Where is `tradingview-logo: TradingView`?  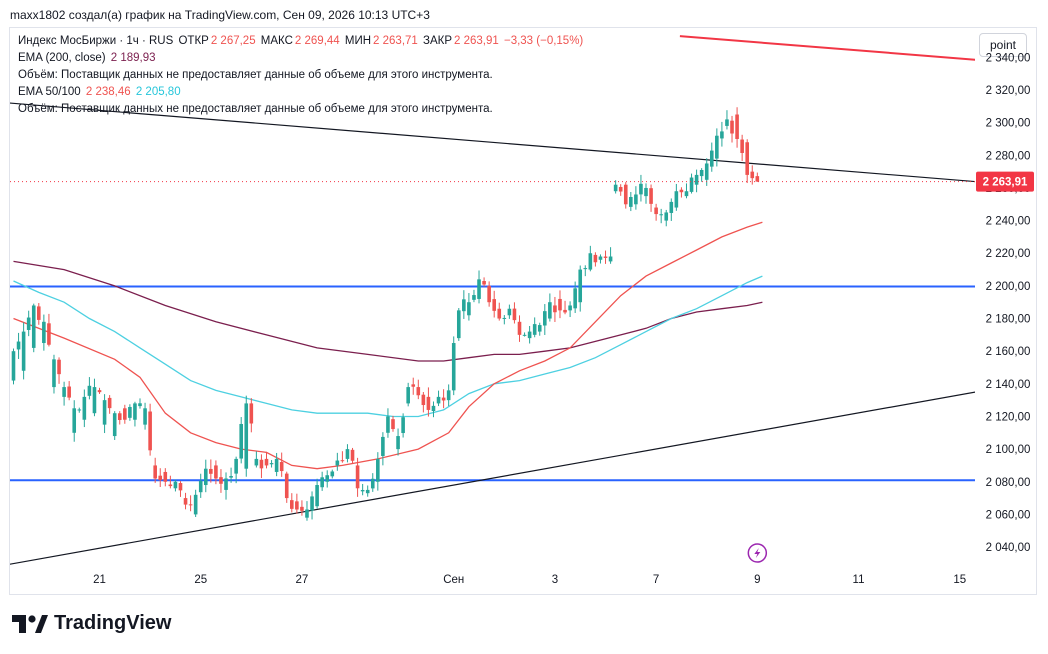
tradingview-logo: TradingView is located at coordinates (91, 623).